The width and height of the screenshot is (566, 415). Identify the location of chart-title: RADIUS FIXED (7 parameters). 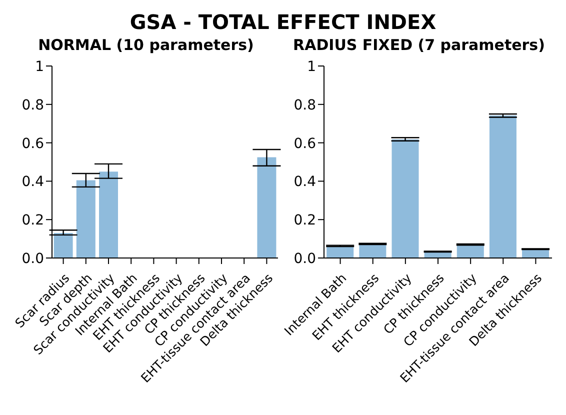
(419, 45).